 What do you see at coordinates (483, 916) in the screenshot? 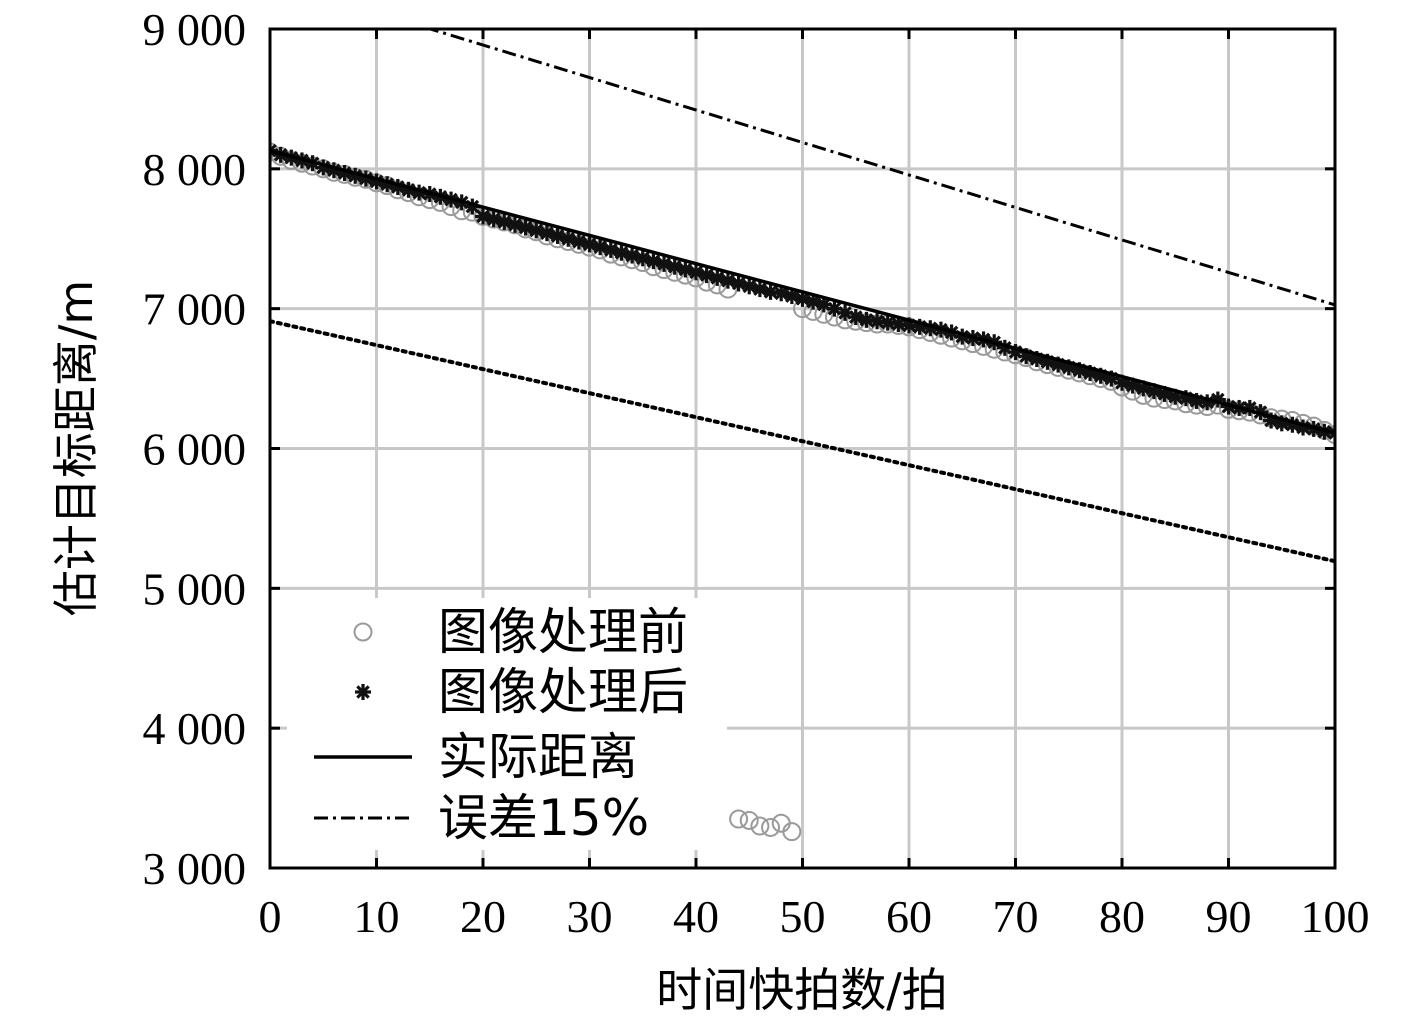
I see `x-tick-label: 20` at bounding box center [483, 916].